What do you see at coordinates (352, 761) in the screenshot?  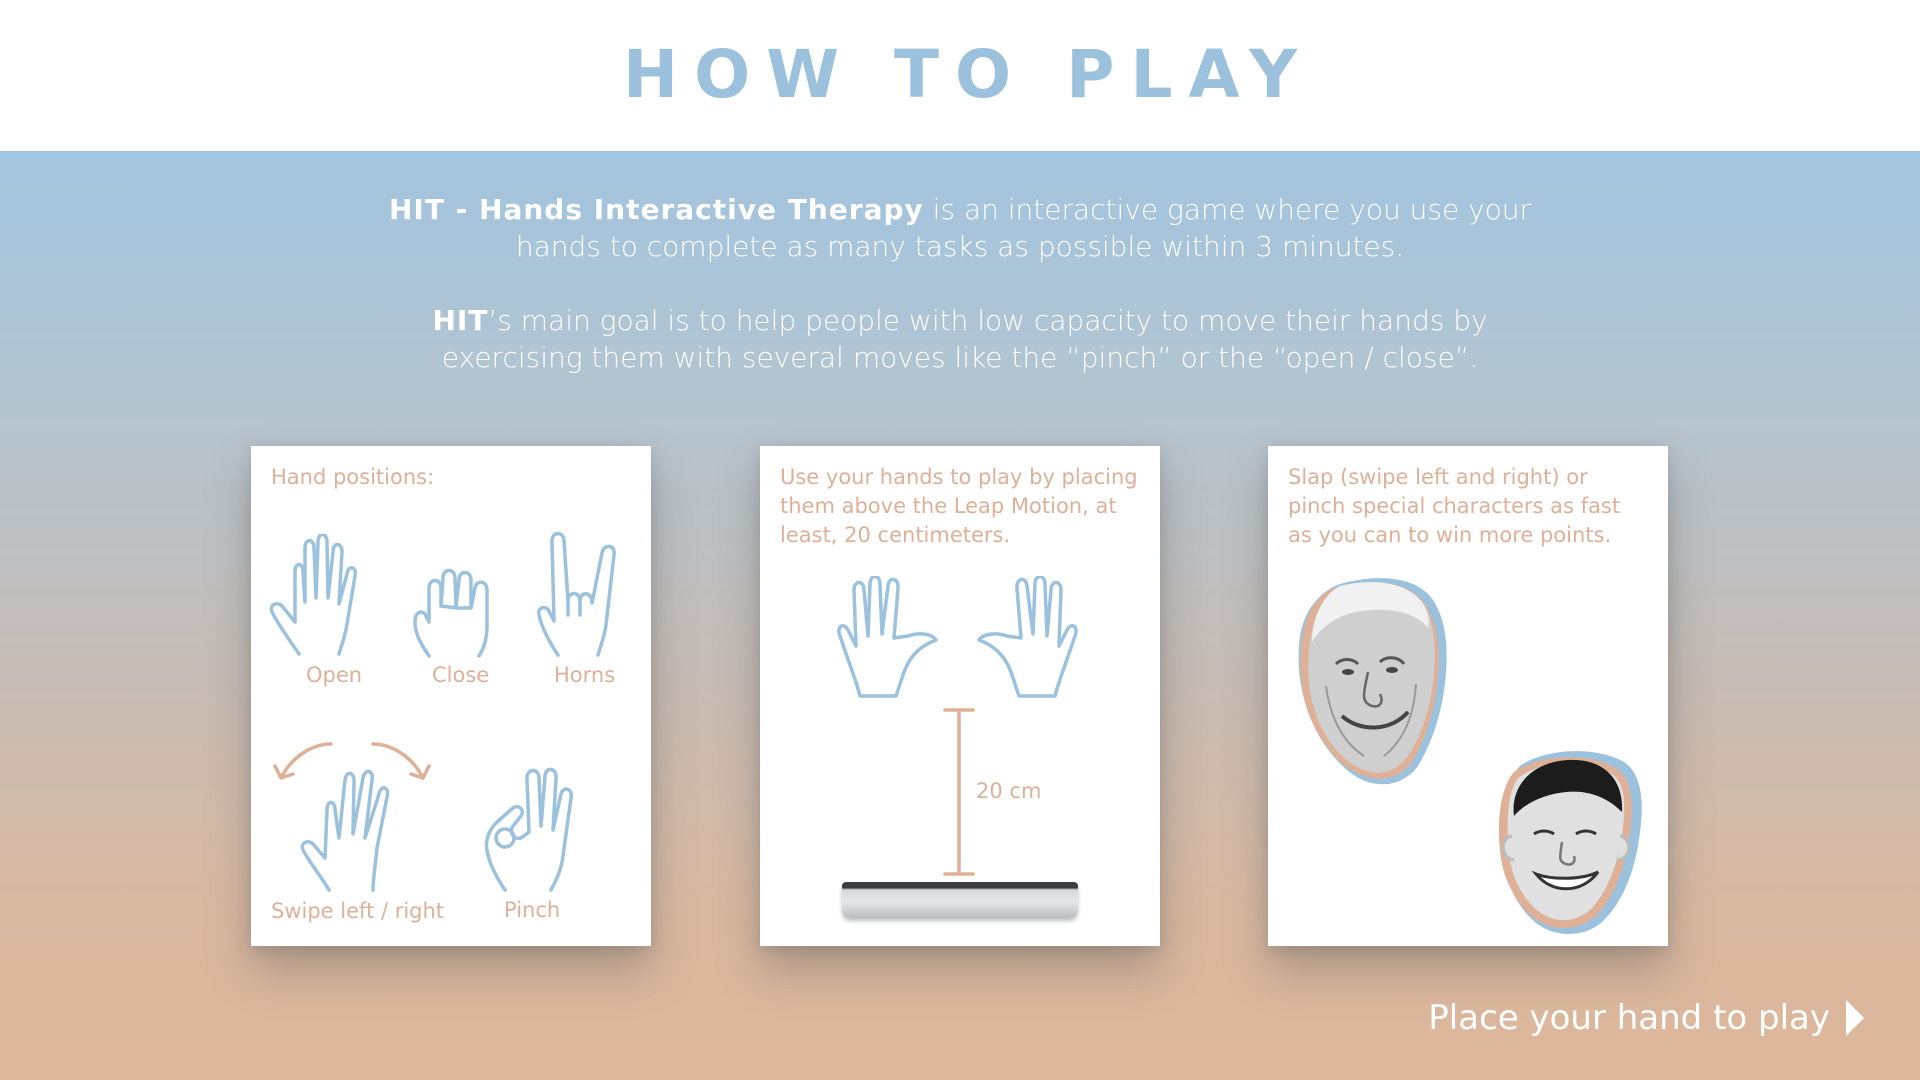 I see `swipe-arrows-icon` at bounding box center [352, 761].